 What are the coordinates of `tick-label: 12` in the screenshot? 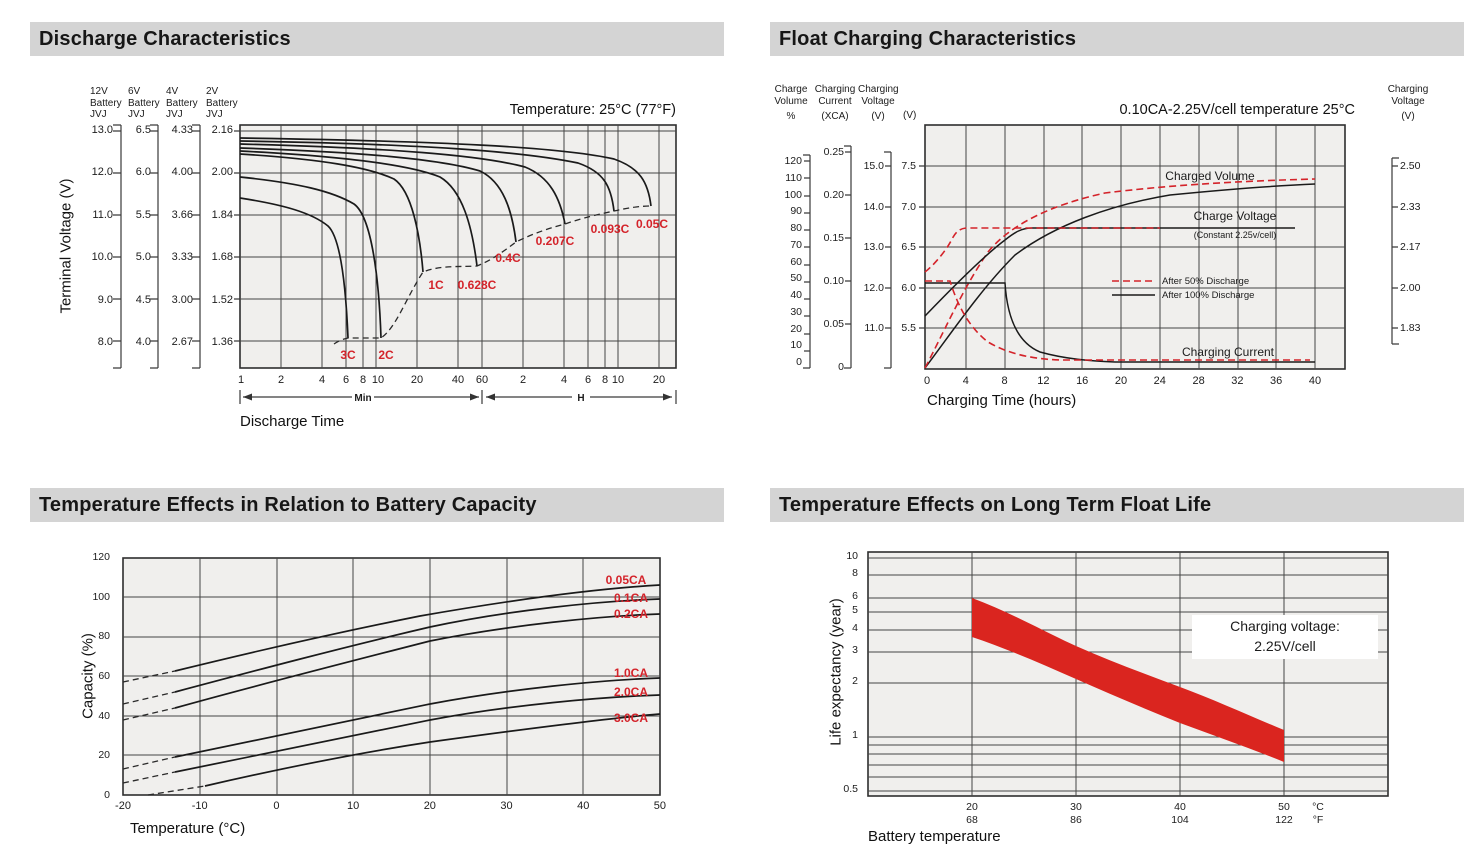 It's located at (1043, 381).